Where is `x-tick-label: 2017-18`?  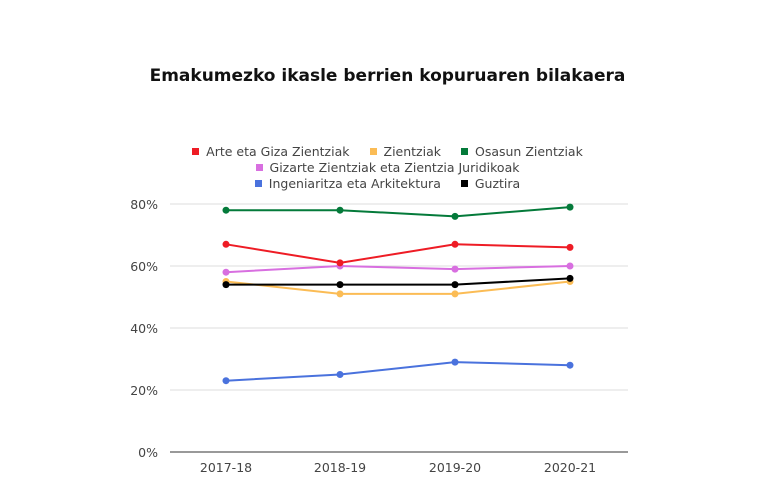
x-tick-label: 2017-18 is located at coordinates (226, 467).